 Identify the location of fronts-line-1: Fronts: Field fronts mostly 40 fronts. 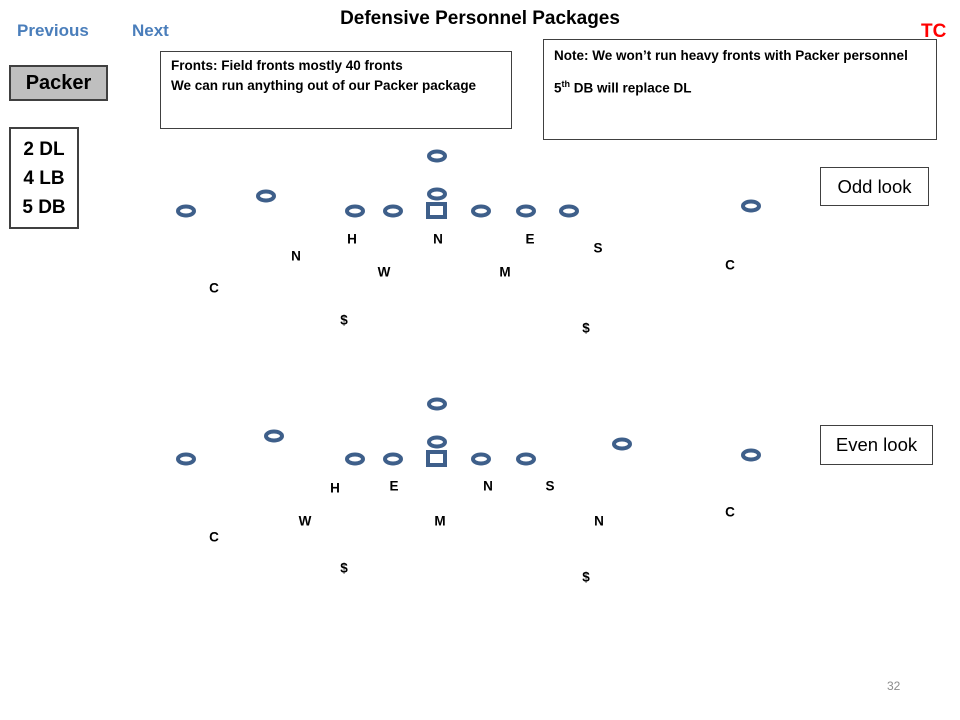
(287, 65).